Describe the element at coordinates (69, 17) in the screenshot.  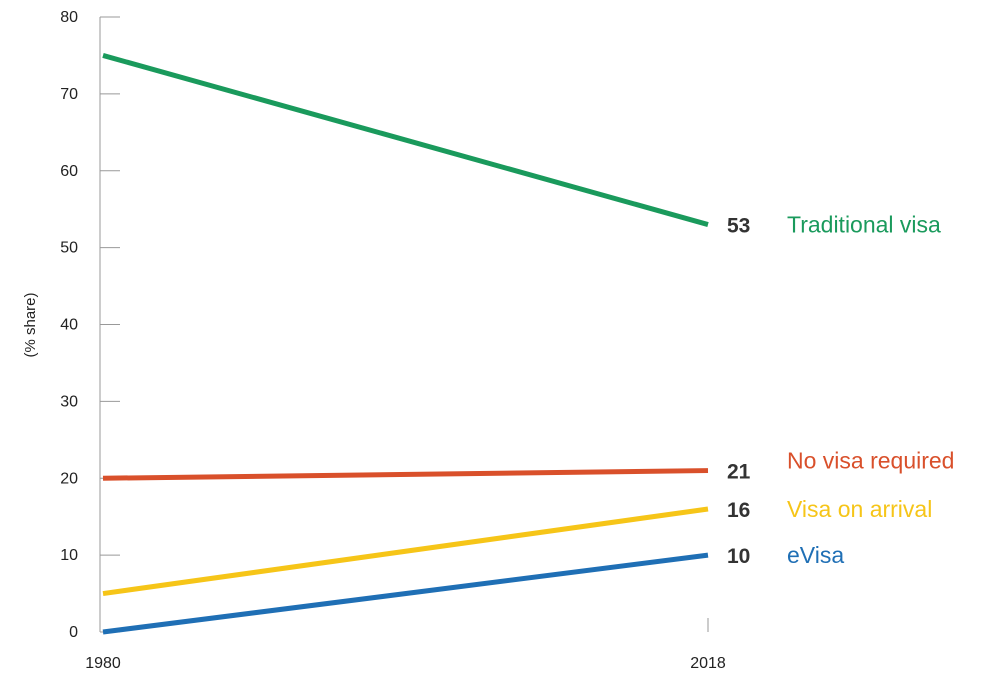
I see `y-tick-label: 80` at that location.